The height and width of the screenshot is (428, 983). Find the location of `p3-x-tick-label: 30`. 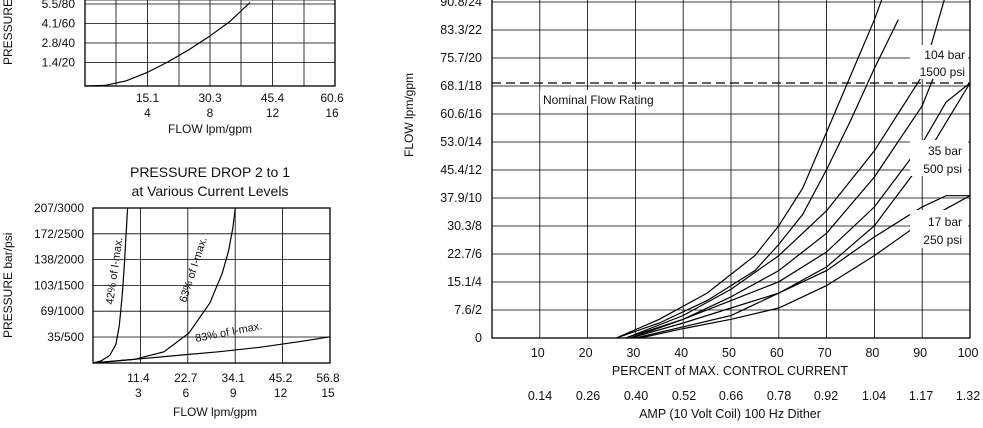

p3-x-tick-label: 30 is located at coordinates (633, 353).